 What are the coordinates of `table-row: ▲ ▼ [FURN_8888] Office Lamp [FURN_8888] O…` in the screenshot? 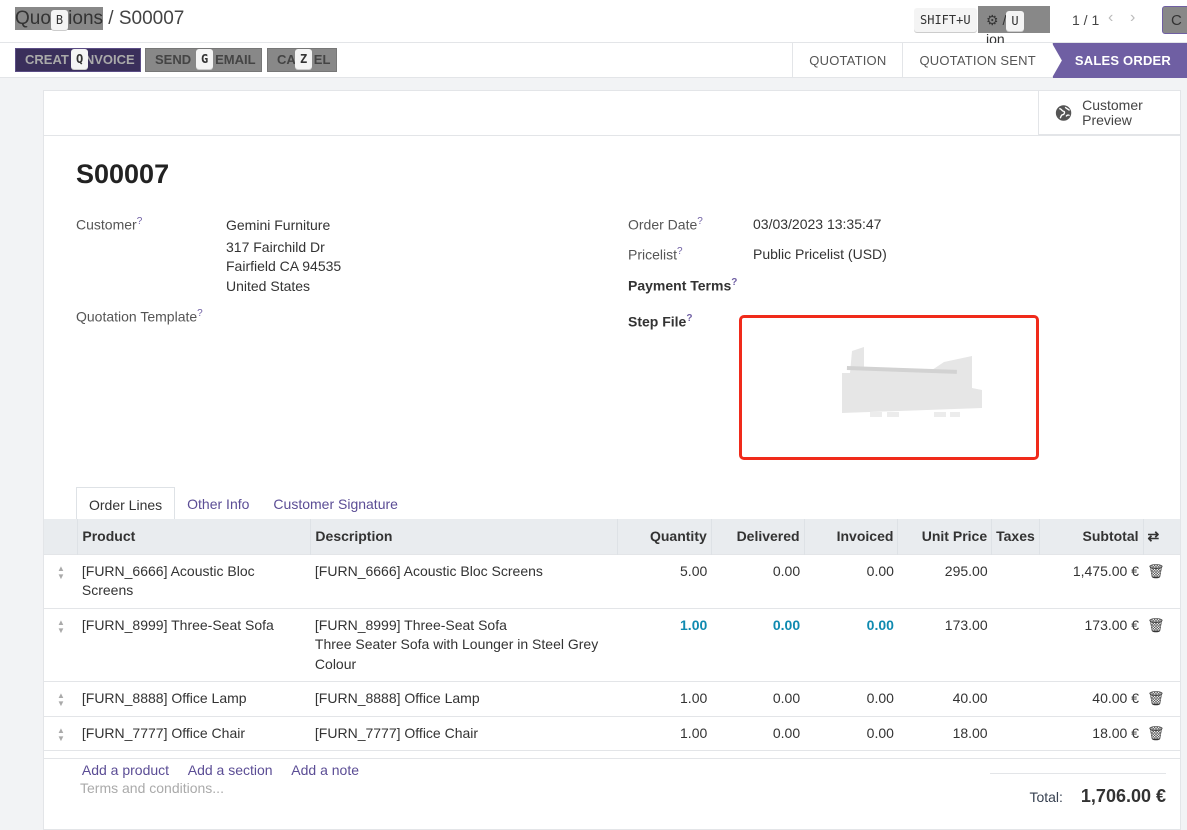 It's located at (612, 698).